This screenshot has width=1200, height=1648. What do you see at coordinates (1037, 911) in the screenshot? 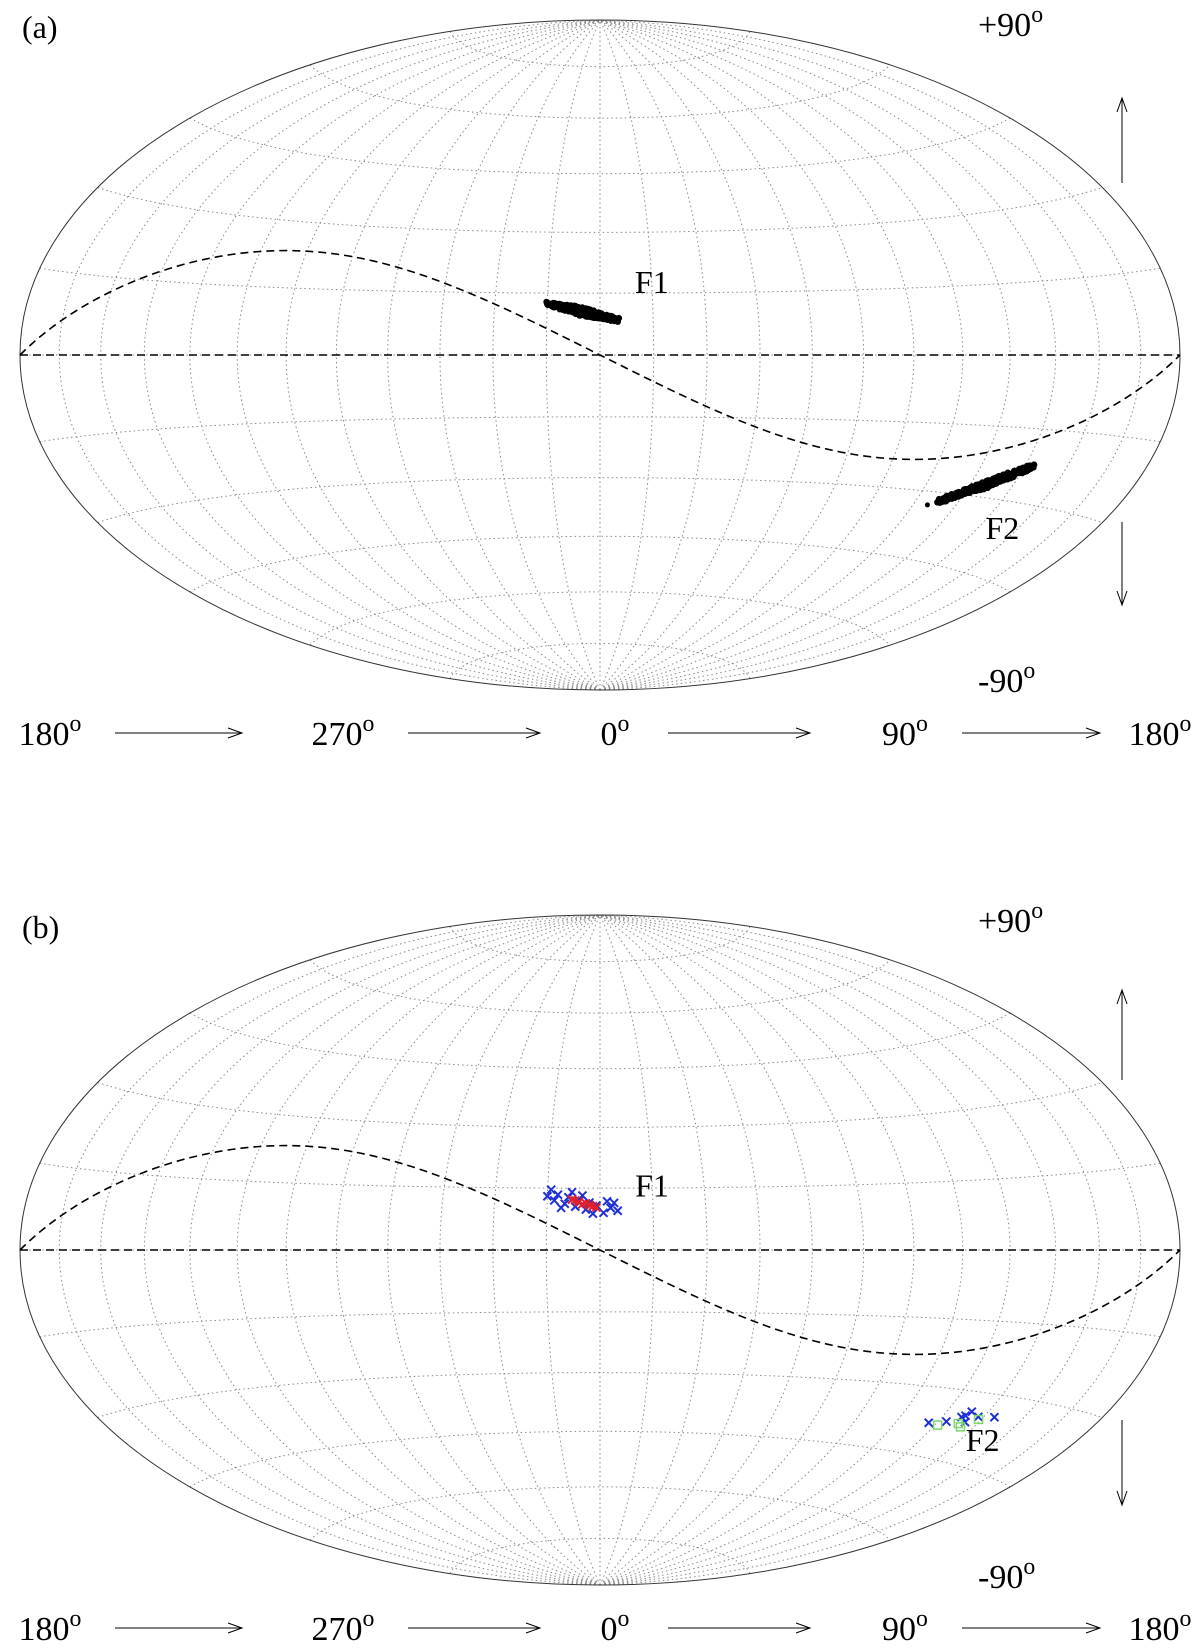
I see `lat-top-label-sup: o` at bounding box center [1037, 911].